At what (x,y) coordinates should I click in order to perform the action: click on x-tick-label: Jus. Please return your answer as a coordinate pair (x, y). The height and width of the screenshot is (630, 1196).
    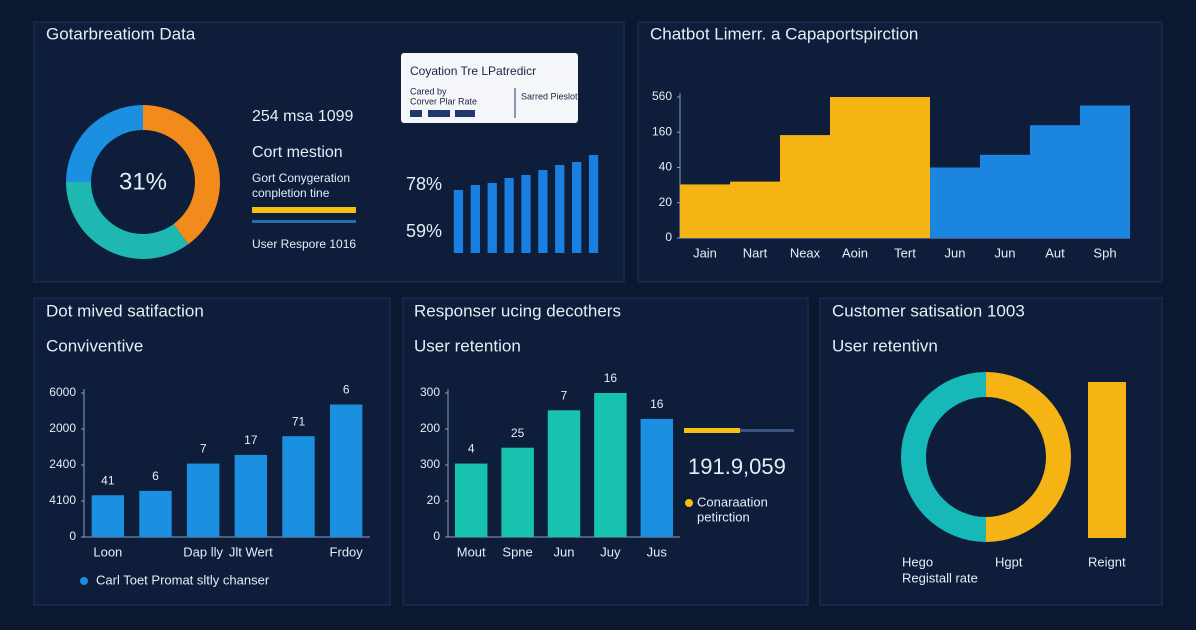
    Looking at the image, I should click on (657, 551).